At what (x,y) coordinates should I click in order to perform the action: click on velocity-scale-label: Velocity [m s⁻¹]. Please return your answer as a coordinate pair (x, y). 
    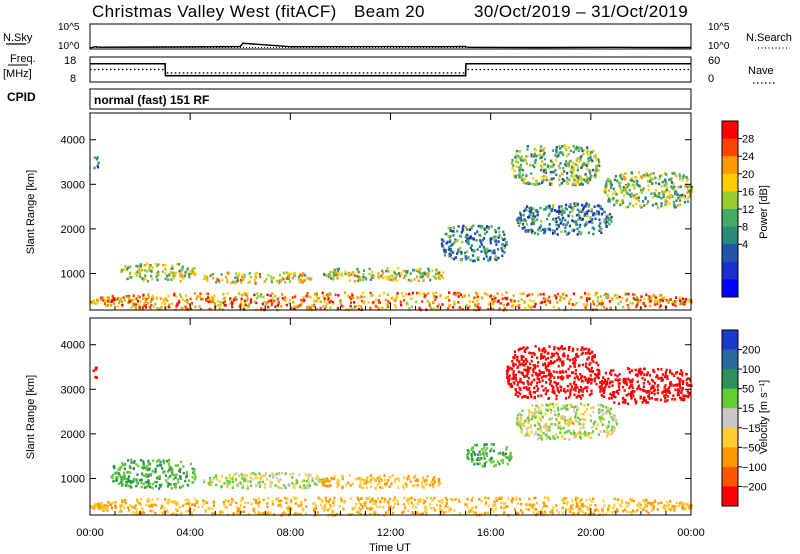
    Looking at the image, I should click on (764, 417).